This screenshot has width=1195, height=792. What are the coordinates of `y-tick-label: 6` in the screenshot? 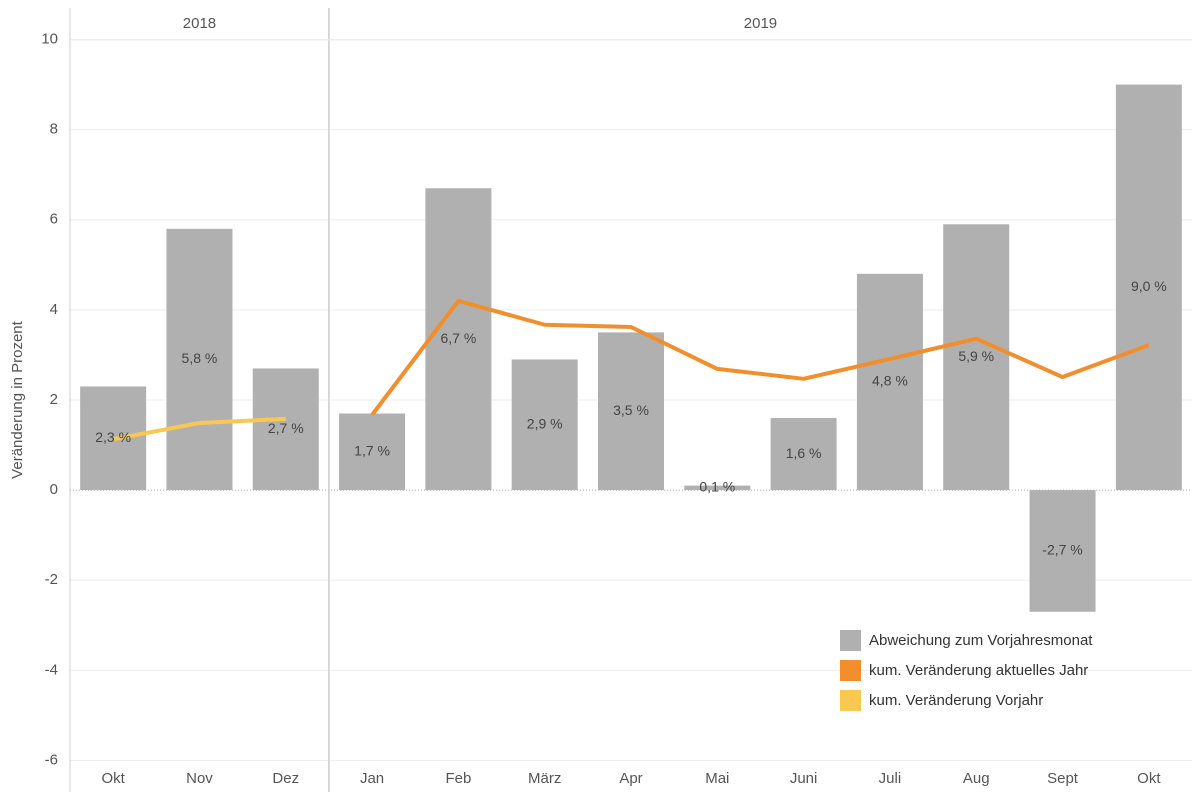 It's located at (54, 219).